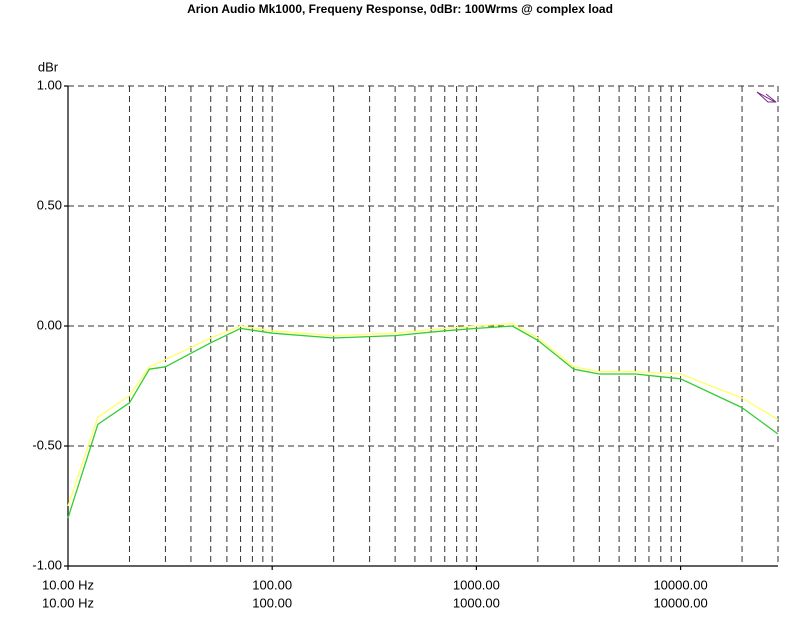 The height and width of the screenshot is (640, 800). What do you see at coordinates (49, 84) in the screenshot?
I see `y-tick-label: 1.00` at bounding box center [49, 84].